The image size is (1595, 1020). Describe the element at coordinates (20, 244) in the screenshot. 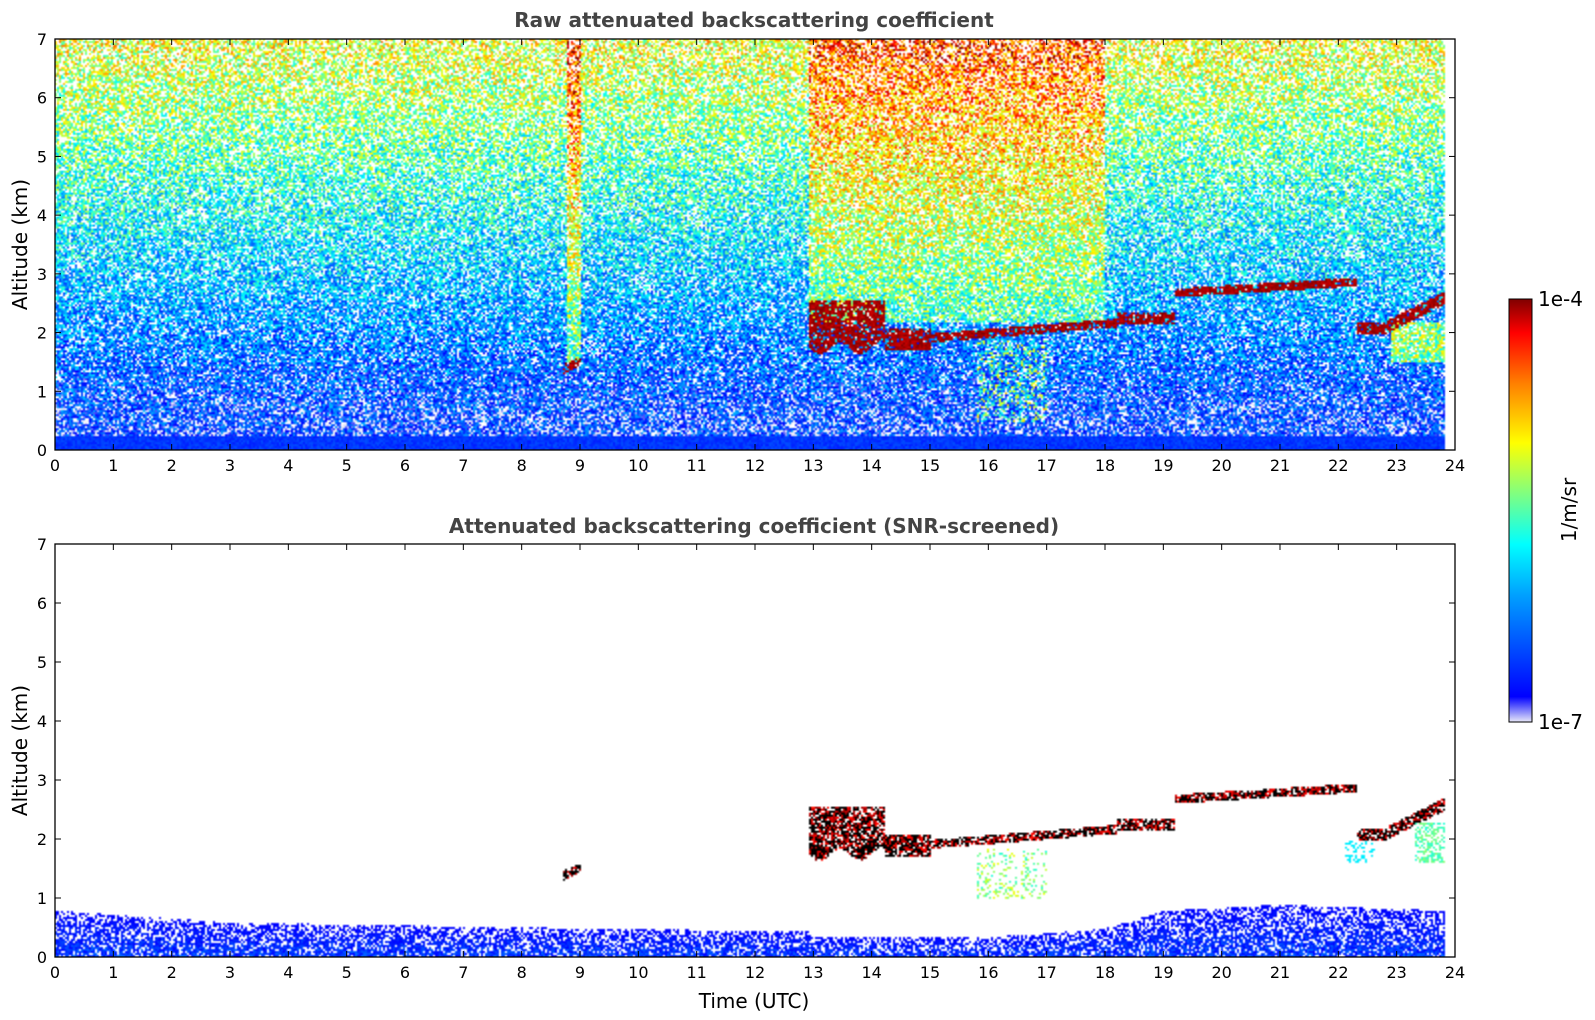

I see `panel-raw-ylabel: Altitude (km)` at that location.